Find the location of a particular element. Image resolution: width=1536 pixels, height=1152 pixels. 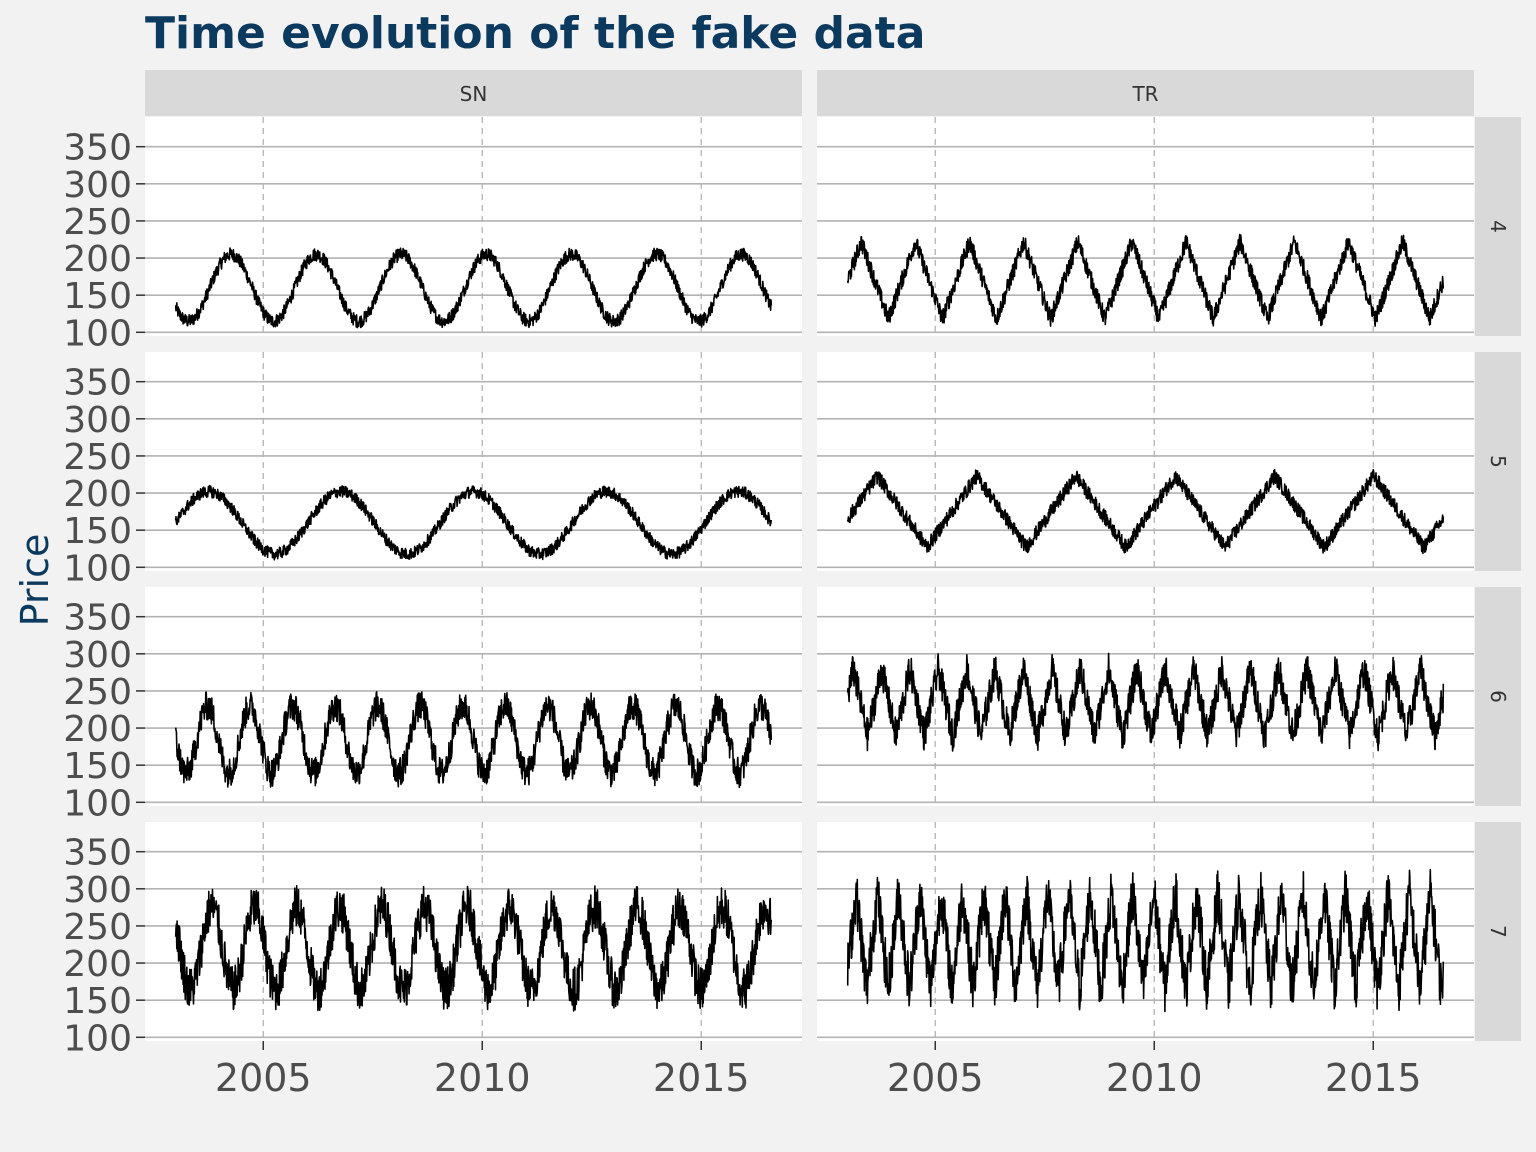

strip-label-row-7: 7 is located at coordinates (1498, 931).